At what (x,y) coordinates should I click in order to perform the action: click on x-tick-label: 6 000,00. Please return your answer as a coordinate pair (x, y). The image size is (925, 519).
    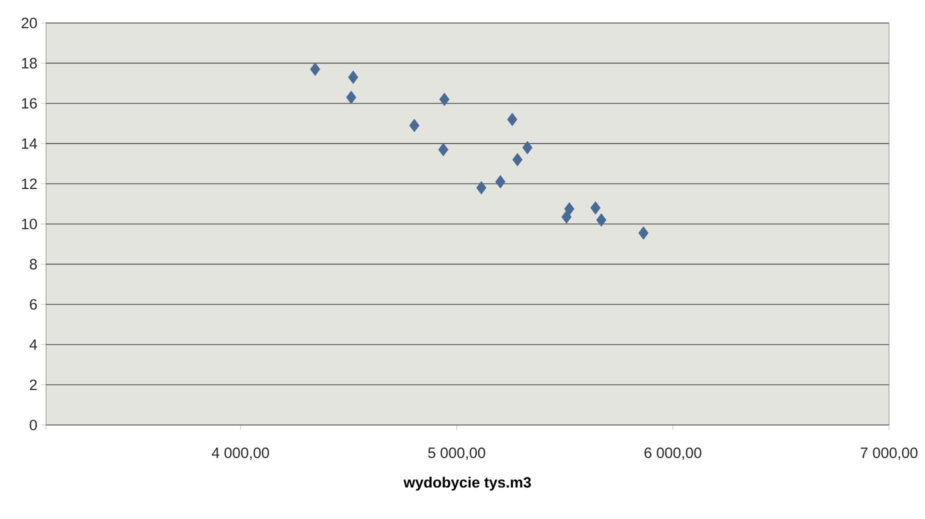
    Looking at the image, I should click on (673, 454).